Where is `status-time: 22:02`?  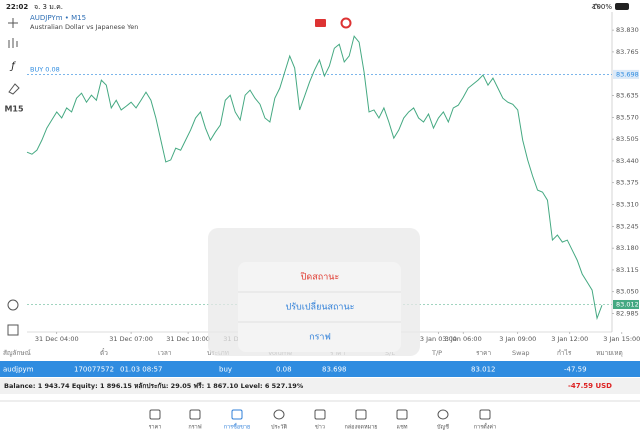 status-time: 22:02 is located at coordinates (17, 7).